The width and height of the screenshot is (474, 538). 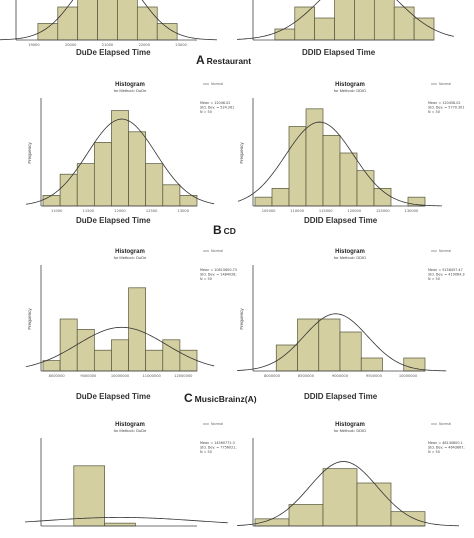 I want to click on x-tick-label: 120000, so click(x=354, y=211).